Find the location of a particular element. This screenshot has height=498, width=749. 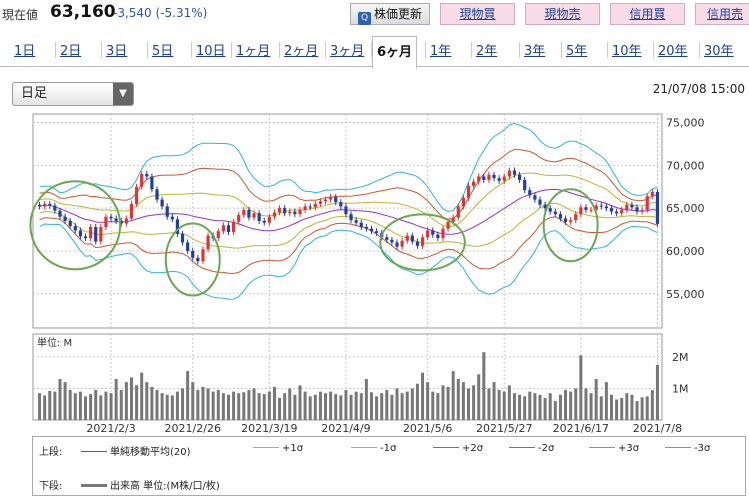

tab-3: 3日 is located at coordinates (117, 51).